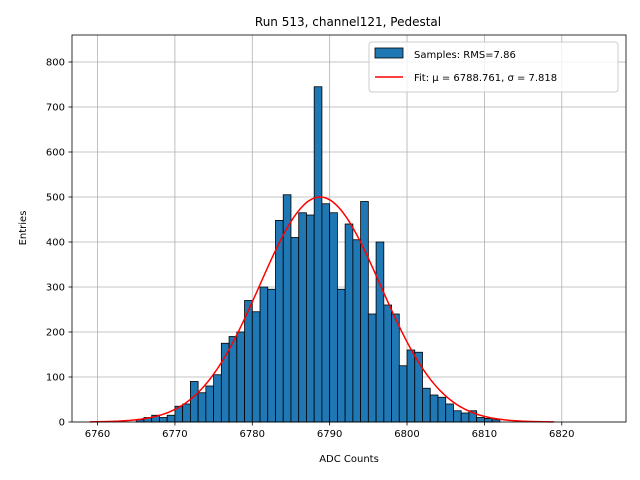  Describe the element at coordinates (55, 333) in the screenshot. I see `y-tick-label: 200` at that location.